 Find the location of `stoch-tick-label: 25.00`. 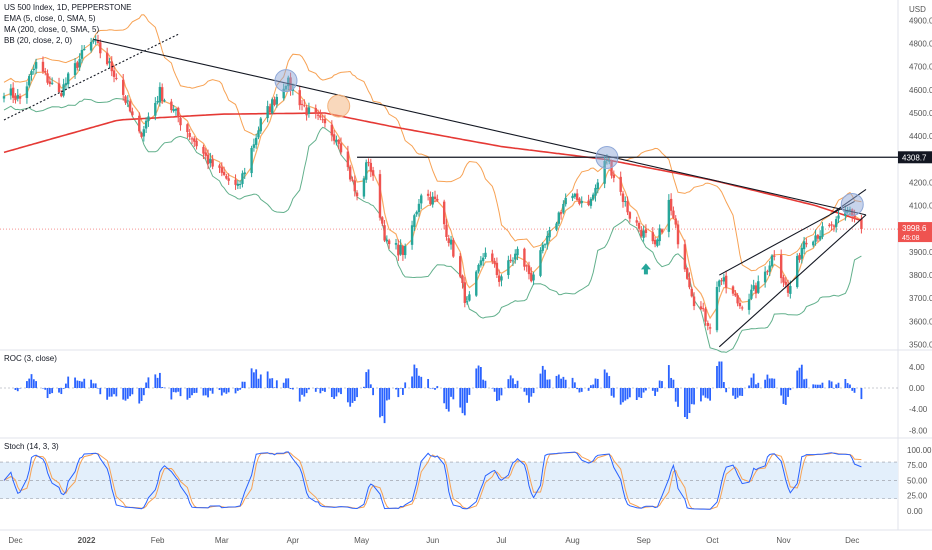

stoch-tick-label: 25.00 is located at coordinates (917, 496).